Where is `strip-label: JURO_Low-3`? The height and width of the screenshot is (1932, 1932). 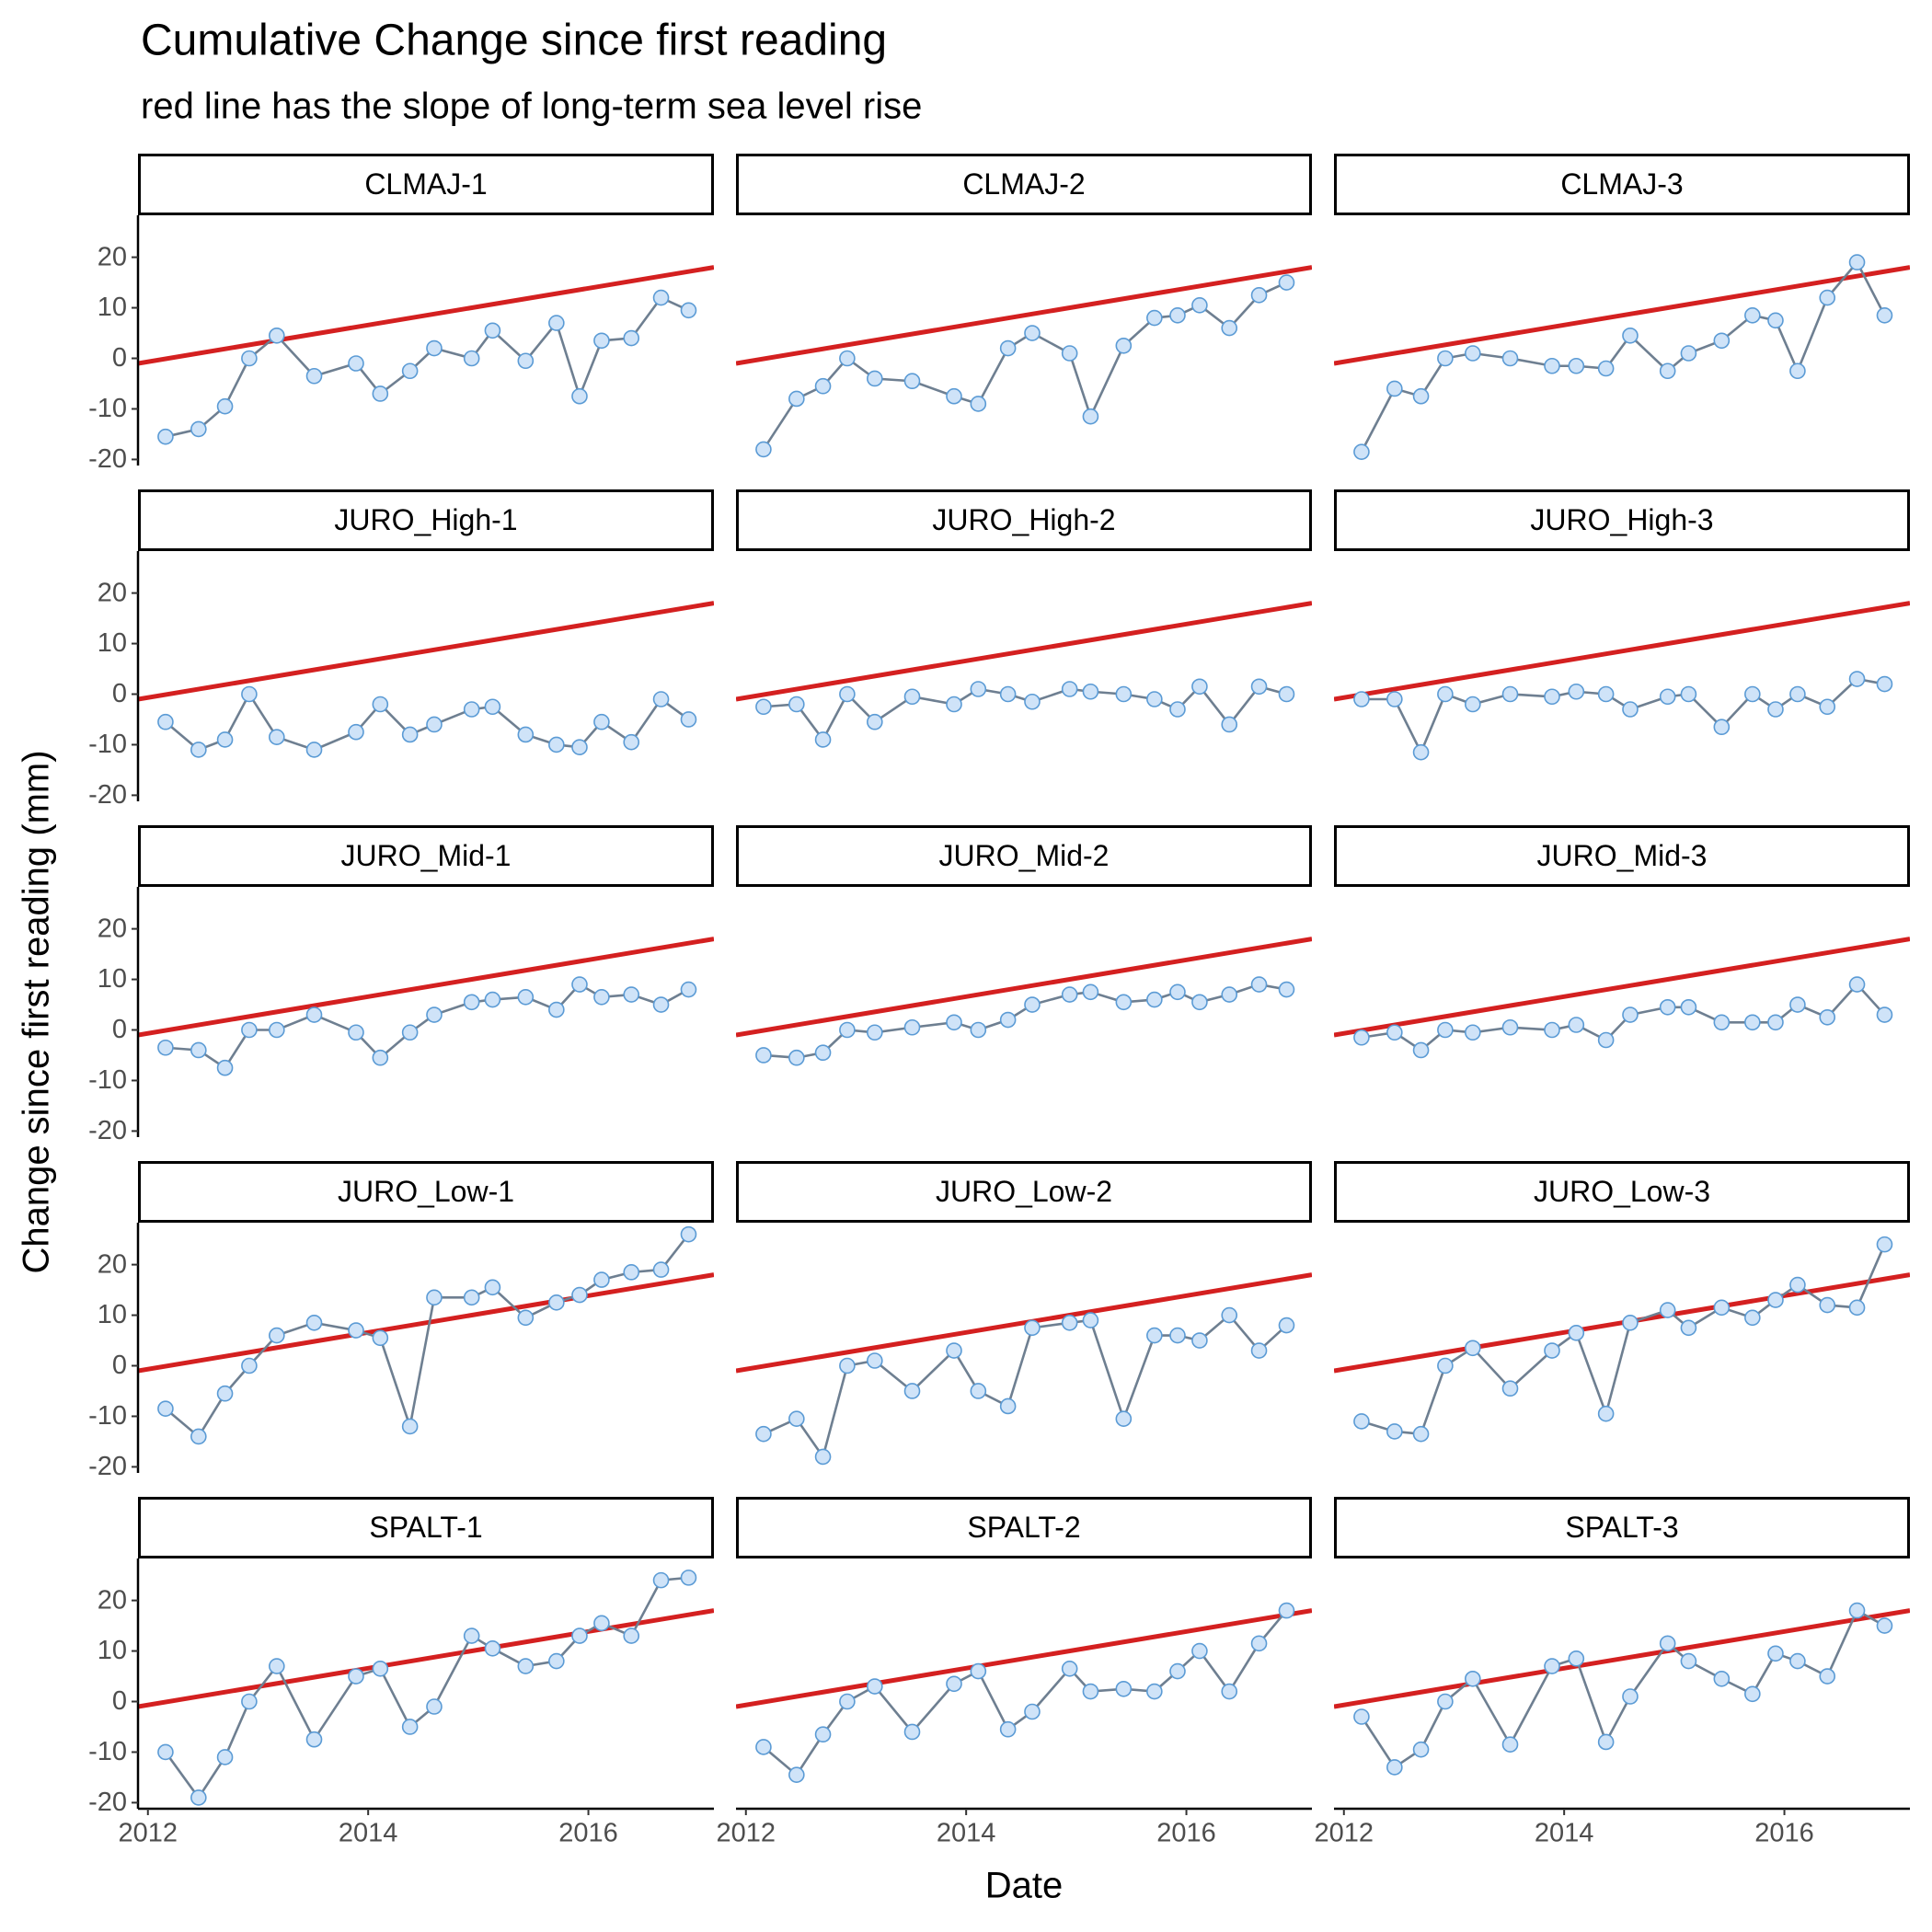
strip-label: JURO_Low-3 is located at coordinates (1622, 1191).